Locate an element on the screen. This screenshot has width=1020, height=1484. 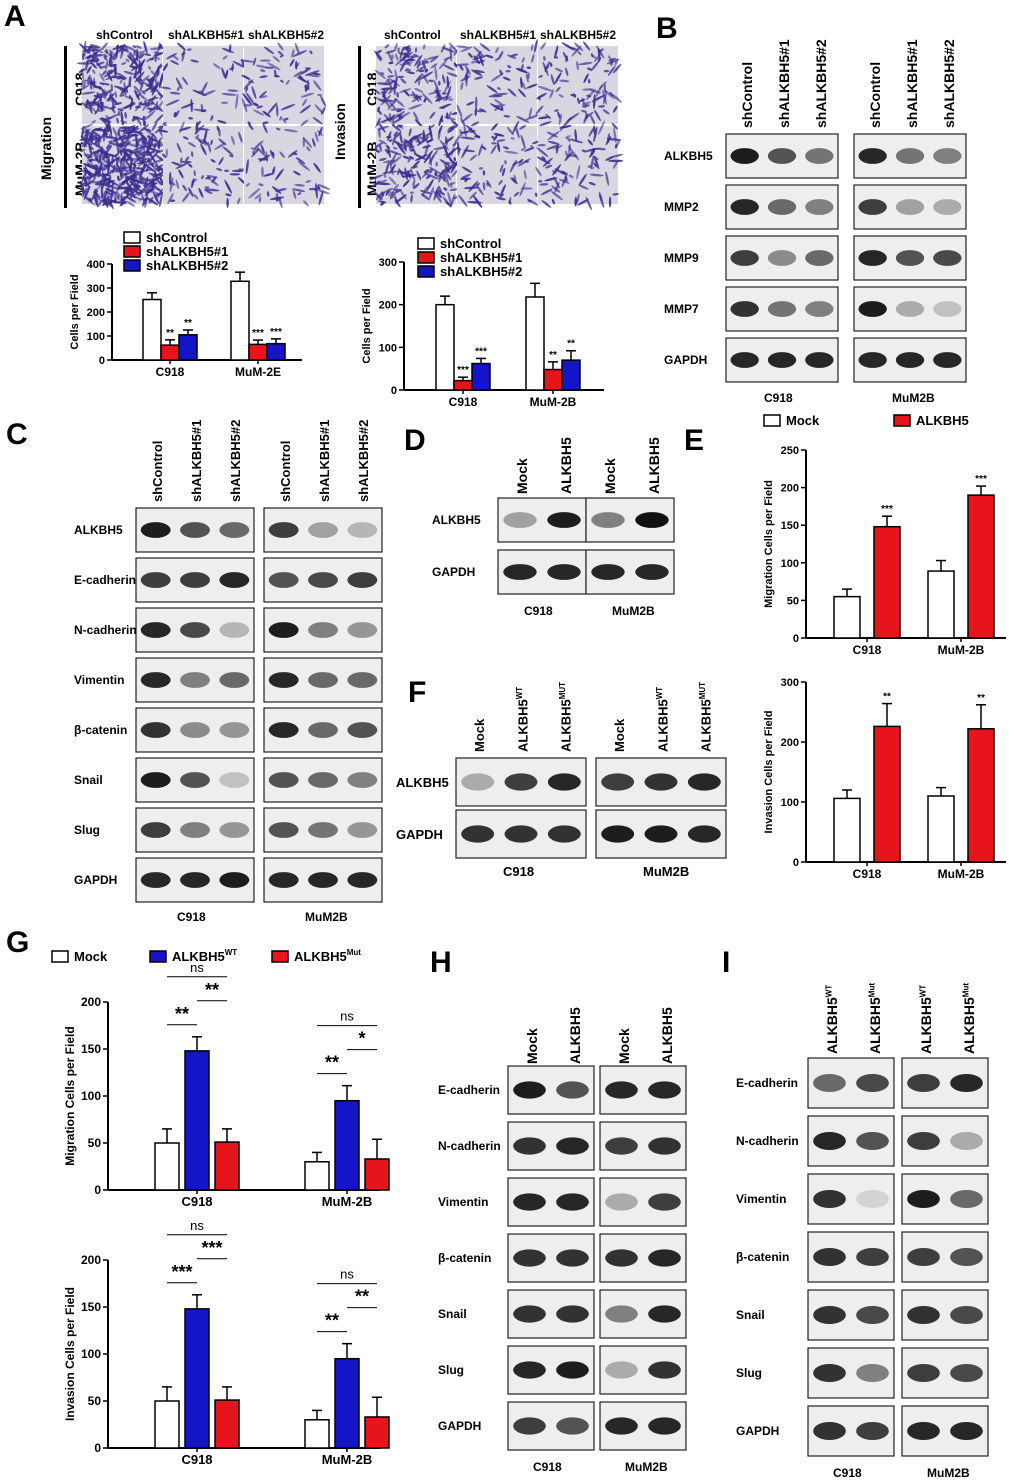
lane-label: Mock is located at coordinates (619, 735).